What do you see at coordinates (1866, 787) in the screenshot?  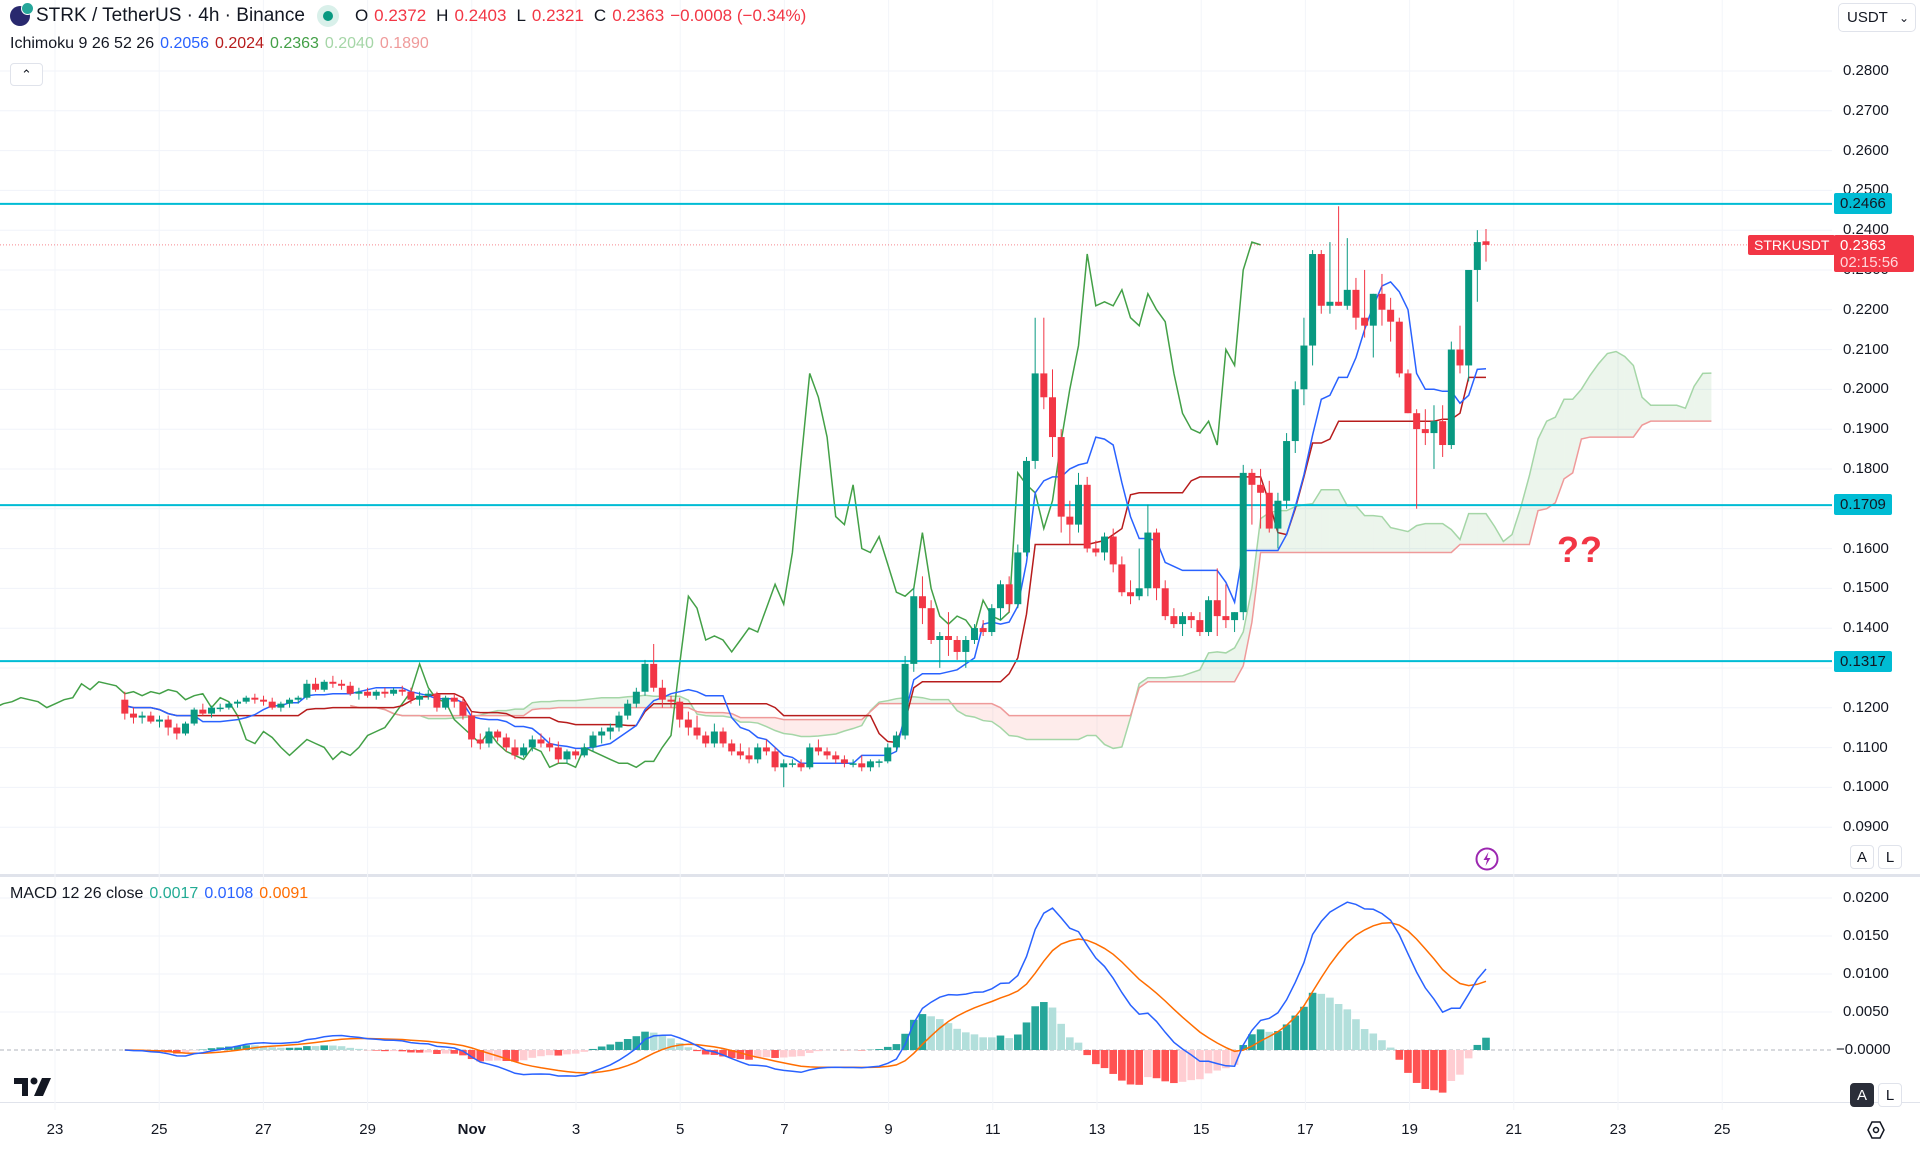 I see `price-tick: 0.1000` at bounding box center [1866, 787].